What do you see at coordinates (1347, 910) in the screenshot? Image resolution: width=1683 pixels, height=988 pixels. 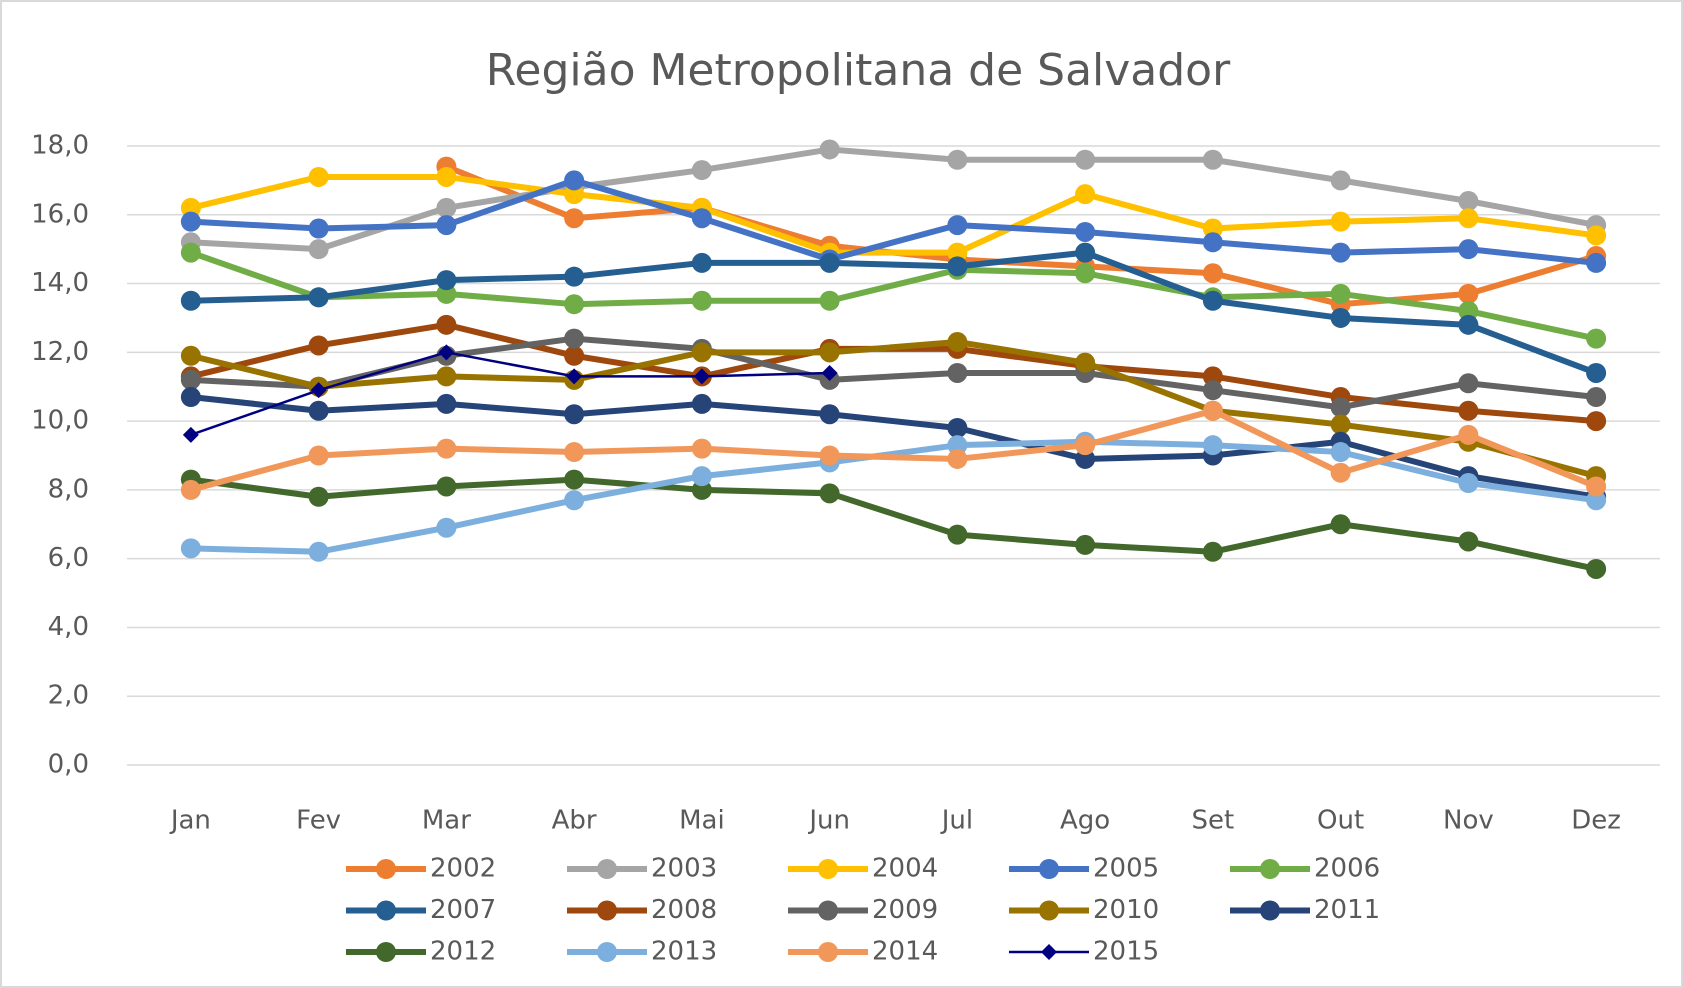 I see `legend-label: 2011` at bounding box center [1347, 910].